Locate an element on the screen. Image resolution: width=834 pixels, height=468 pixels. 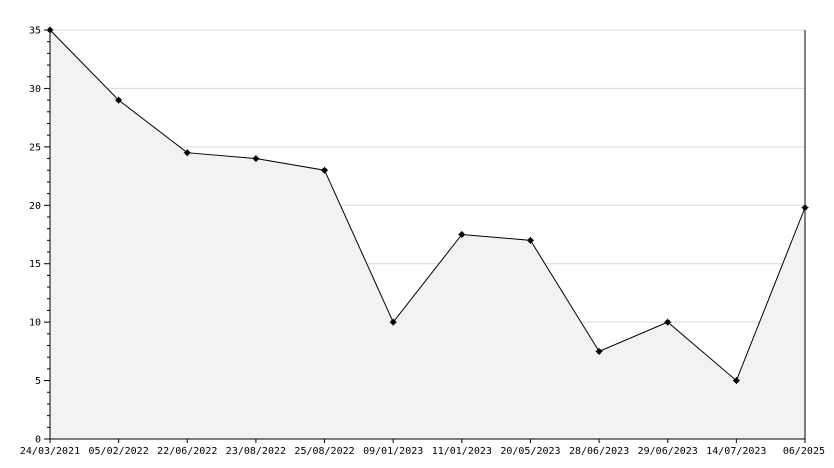
y-tick-label: 25 is located at coordinates (35, 147).